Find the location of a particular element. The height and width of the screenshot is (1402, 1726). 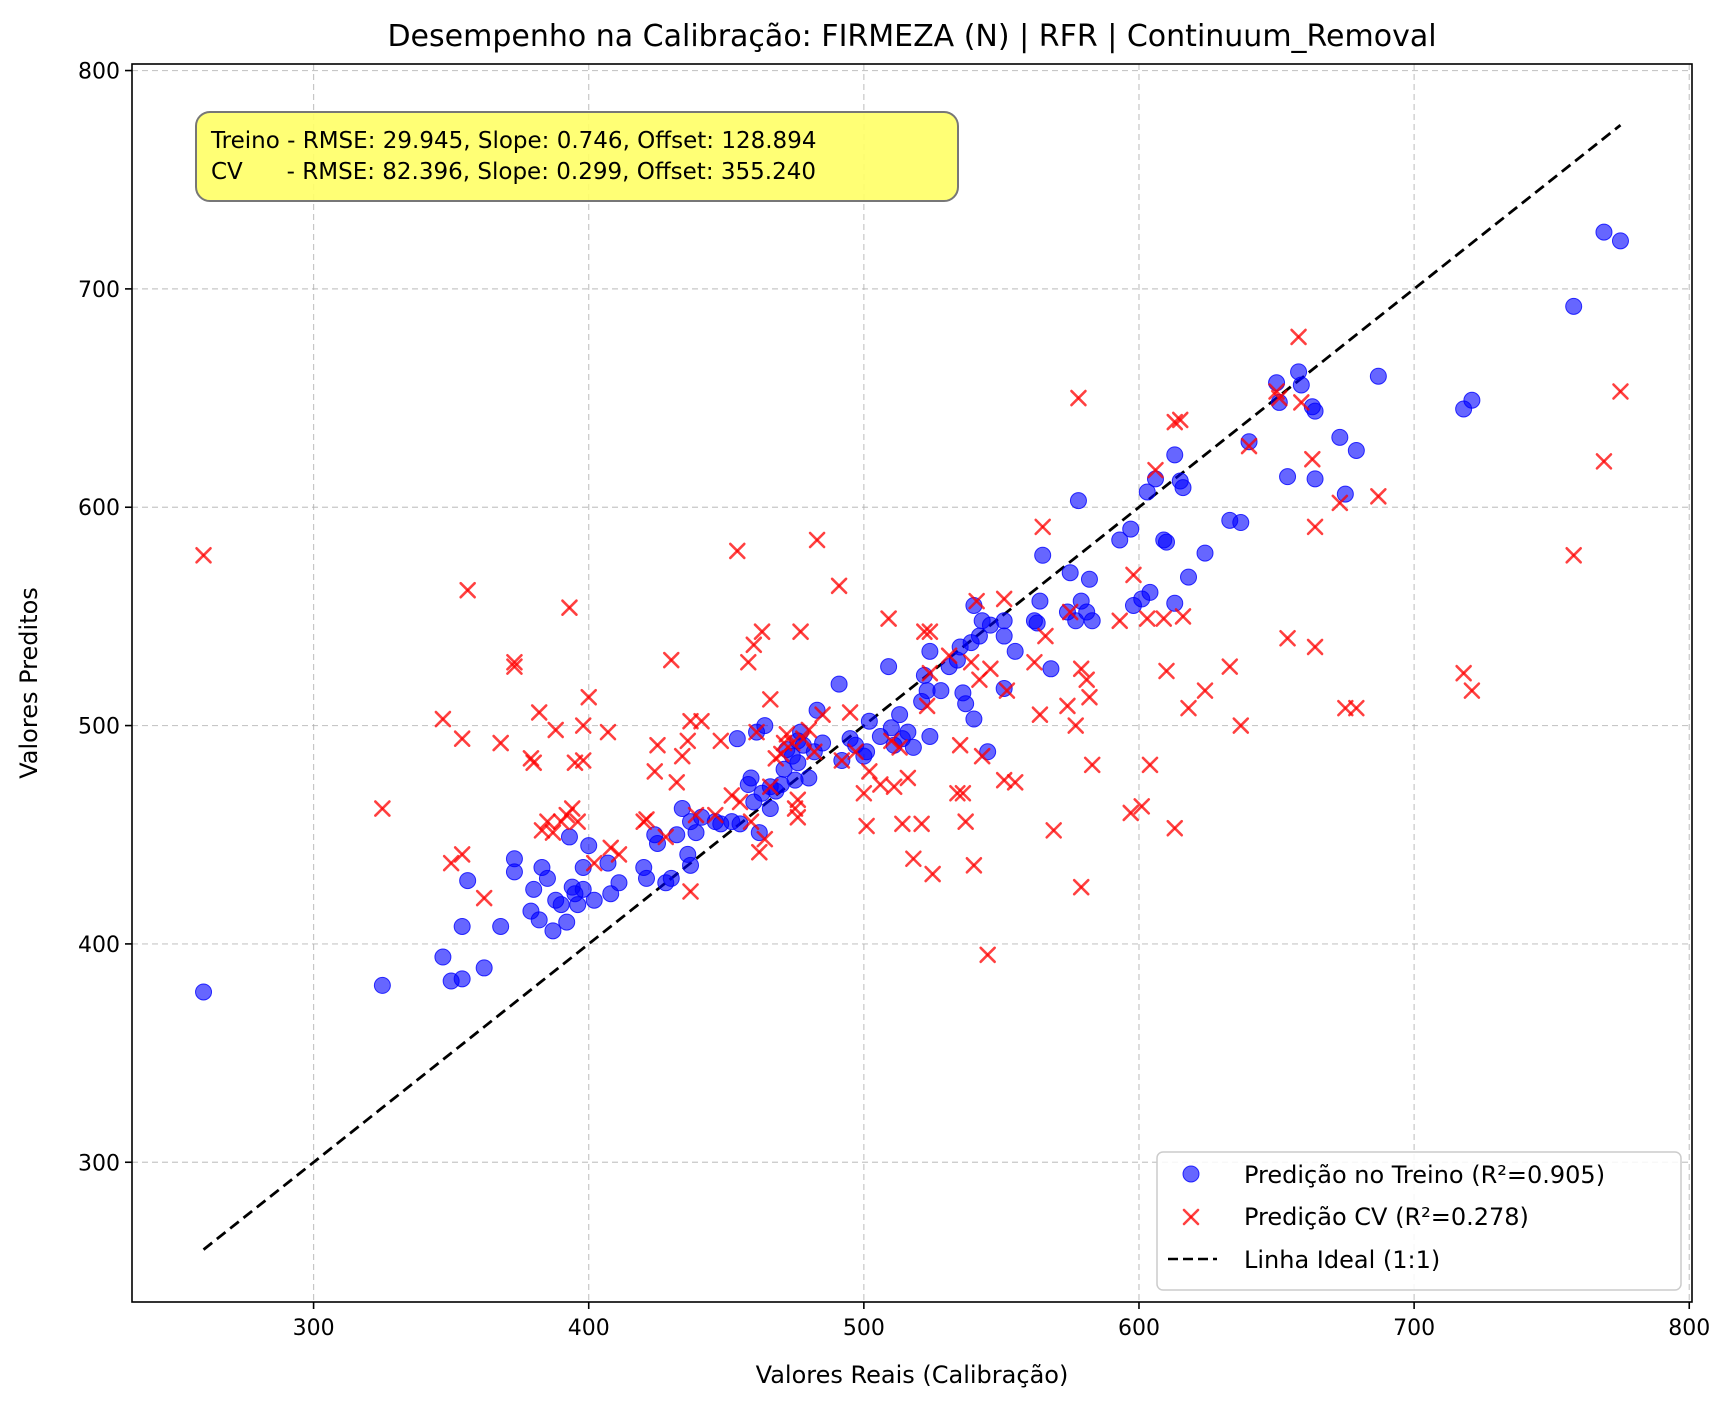

x-tick-label: 400 is located at coordinates (589, 1328).